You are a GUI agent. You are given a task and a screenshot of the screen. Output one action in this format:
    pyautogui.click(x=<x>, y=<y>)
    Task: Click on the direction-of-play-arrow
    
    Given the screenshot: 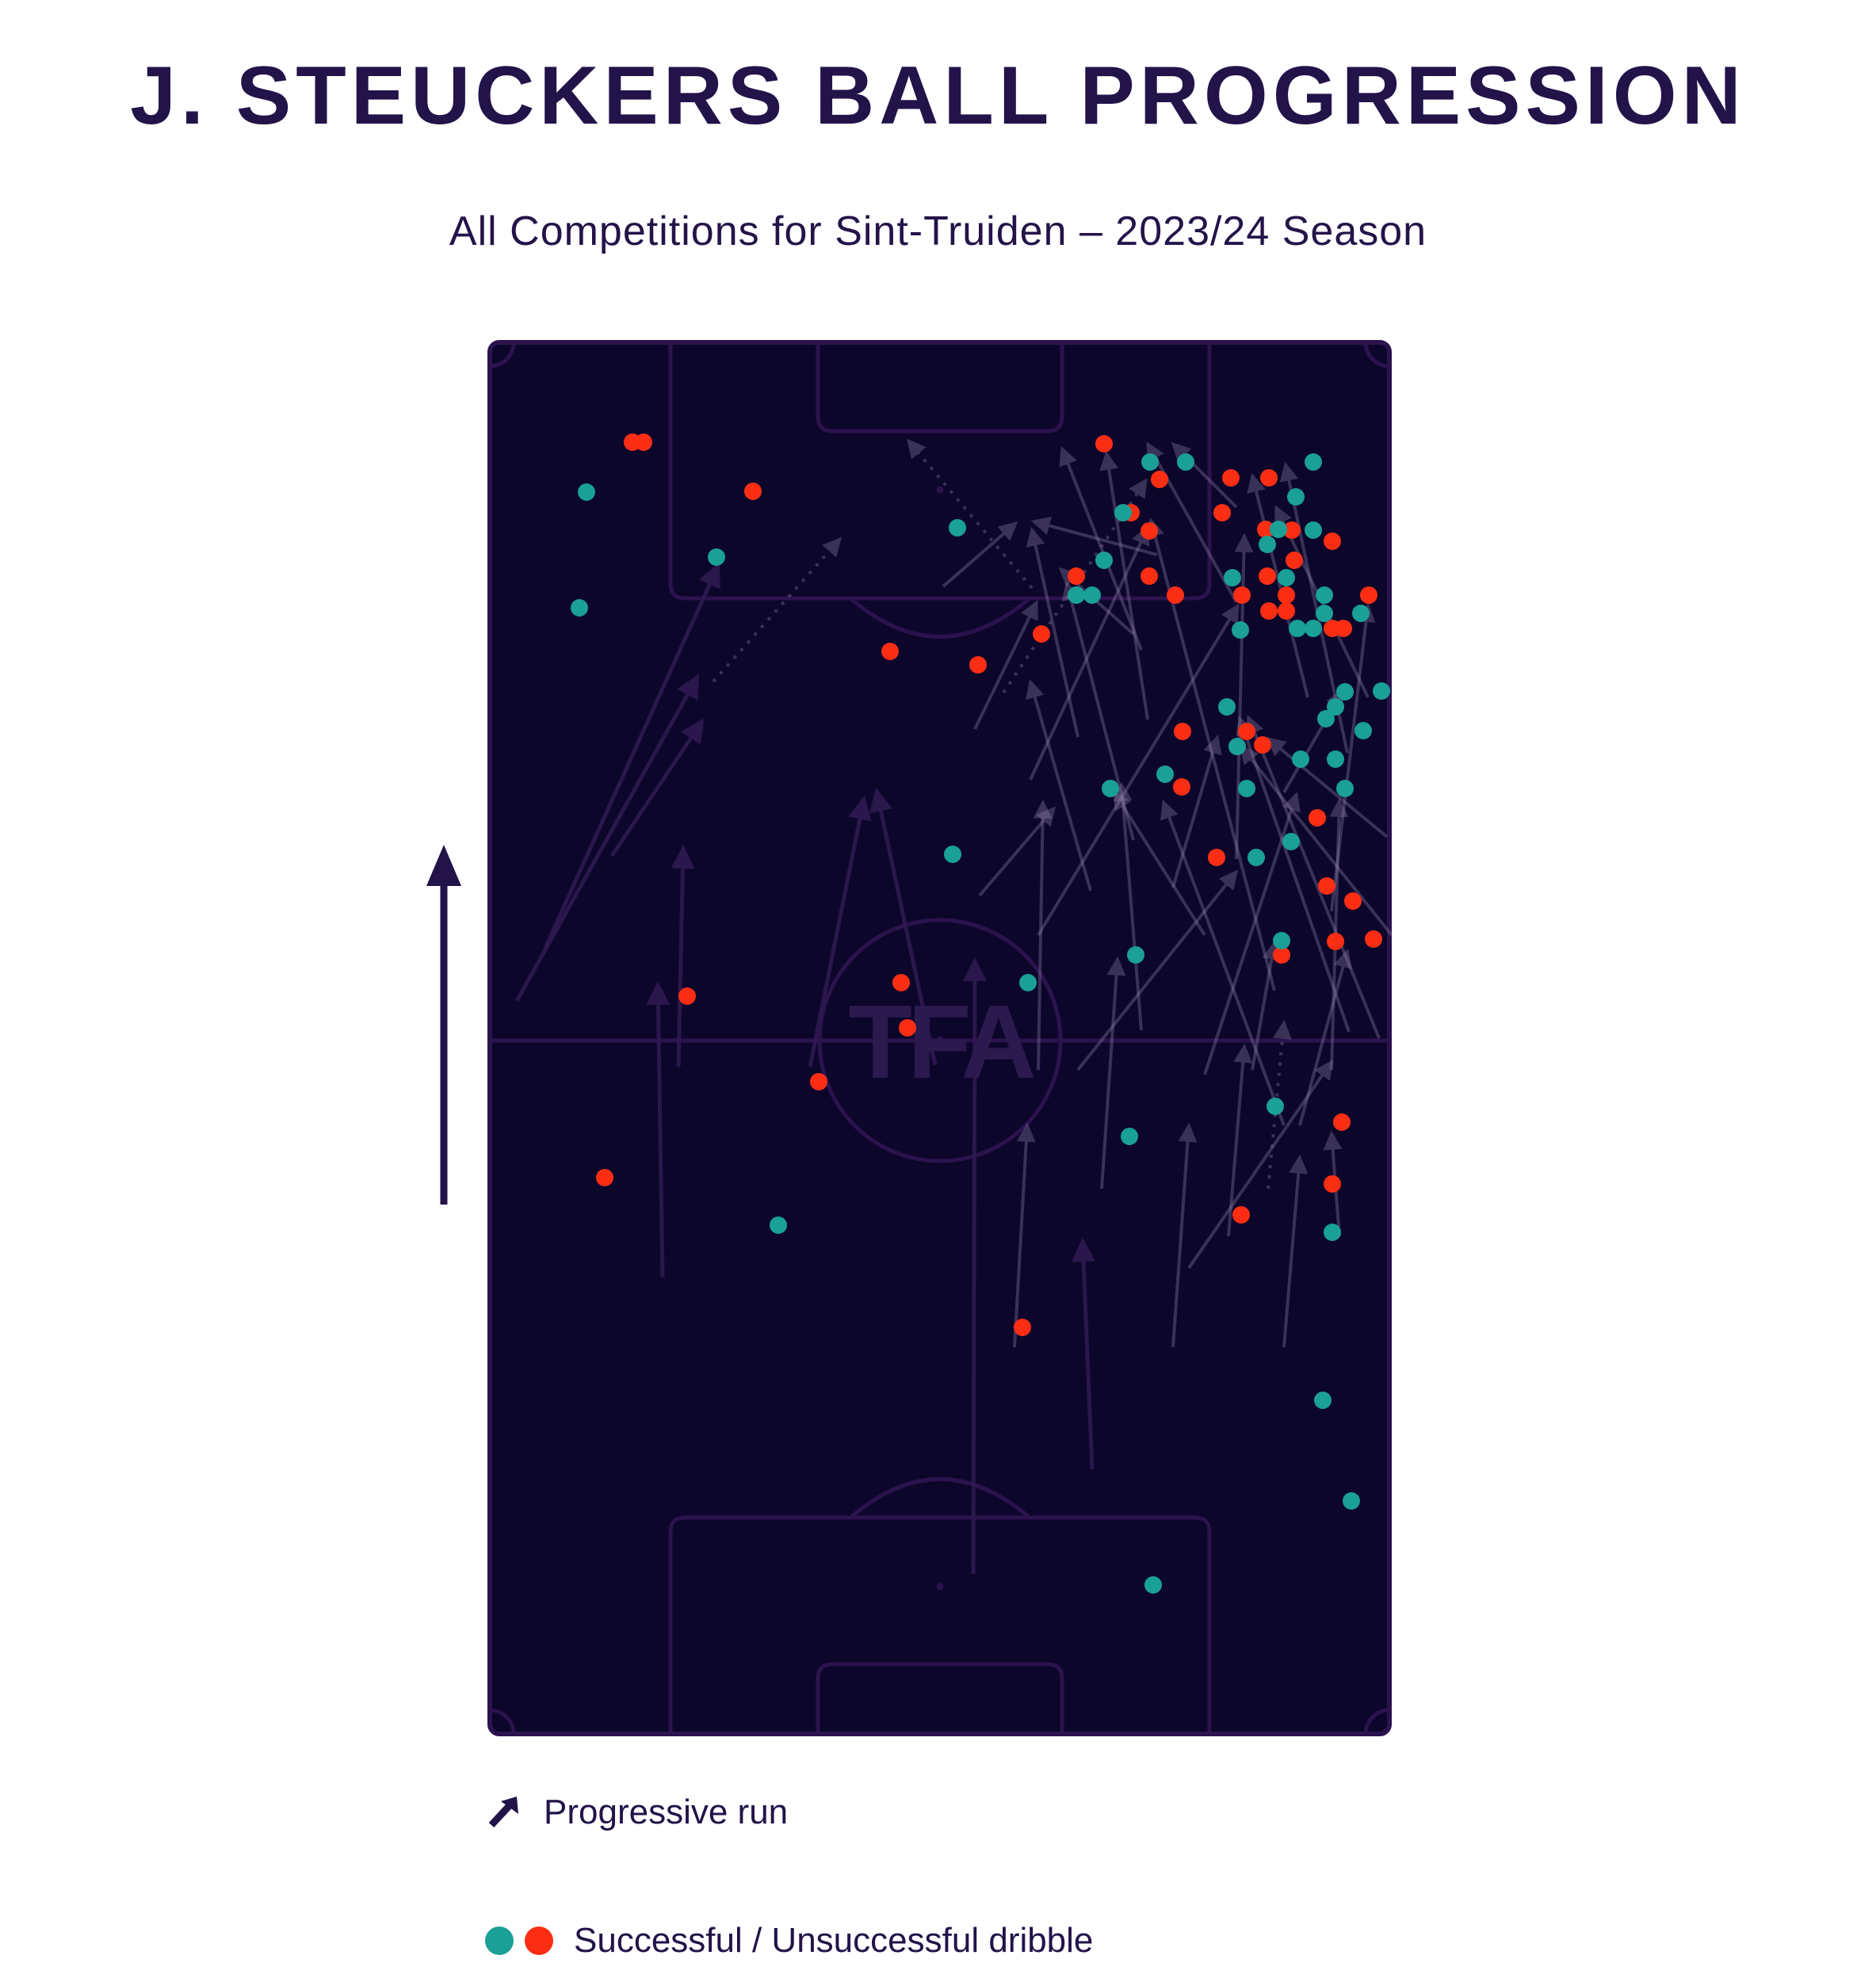 What is the action you would take?
    pyautogui.click(x=443, y=1025)
    